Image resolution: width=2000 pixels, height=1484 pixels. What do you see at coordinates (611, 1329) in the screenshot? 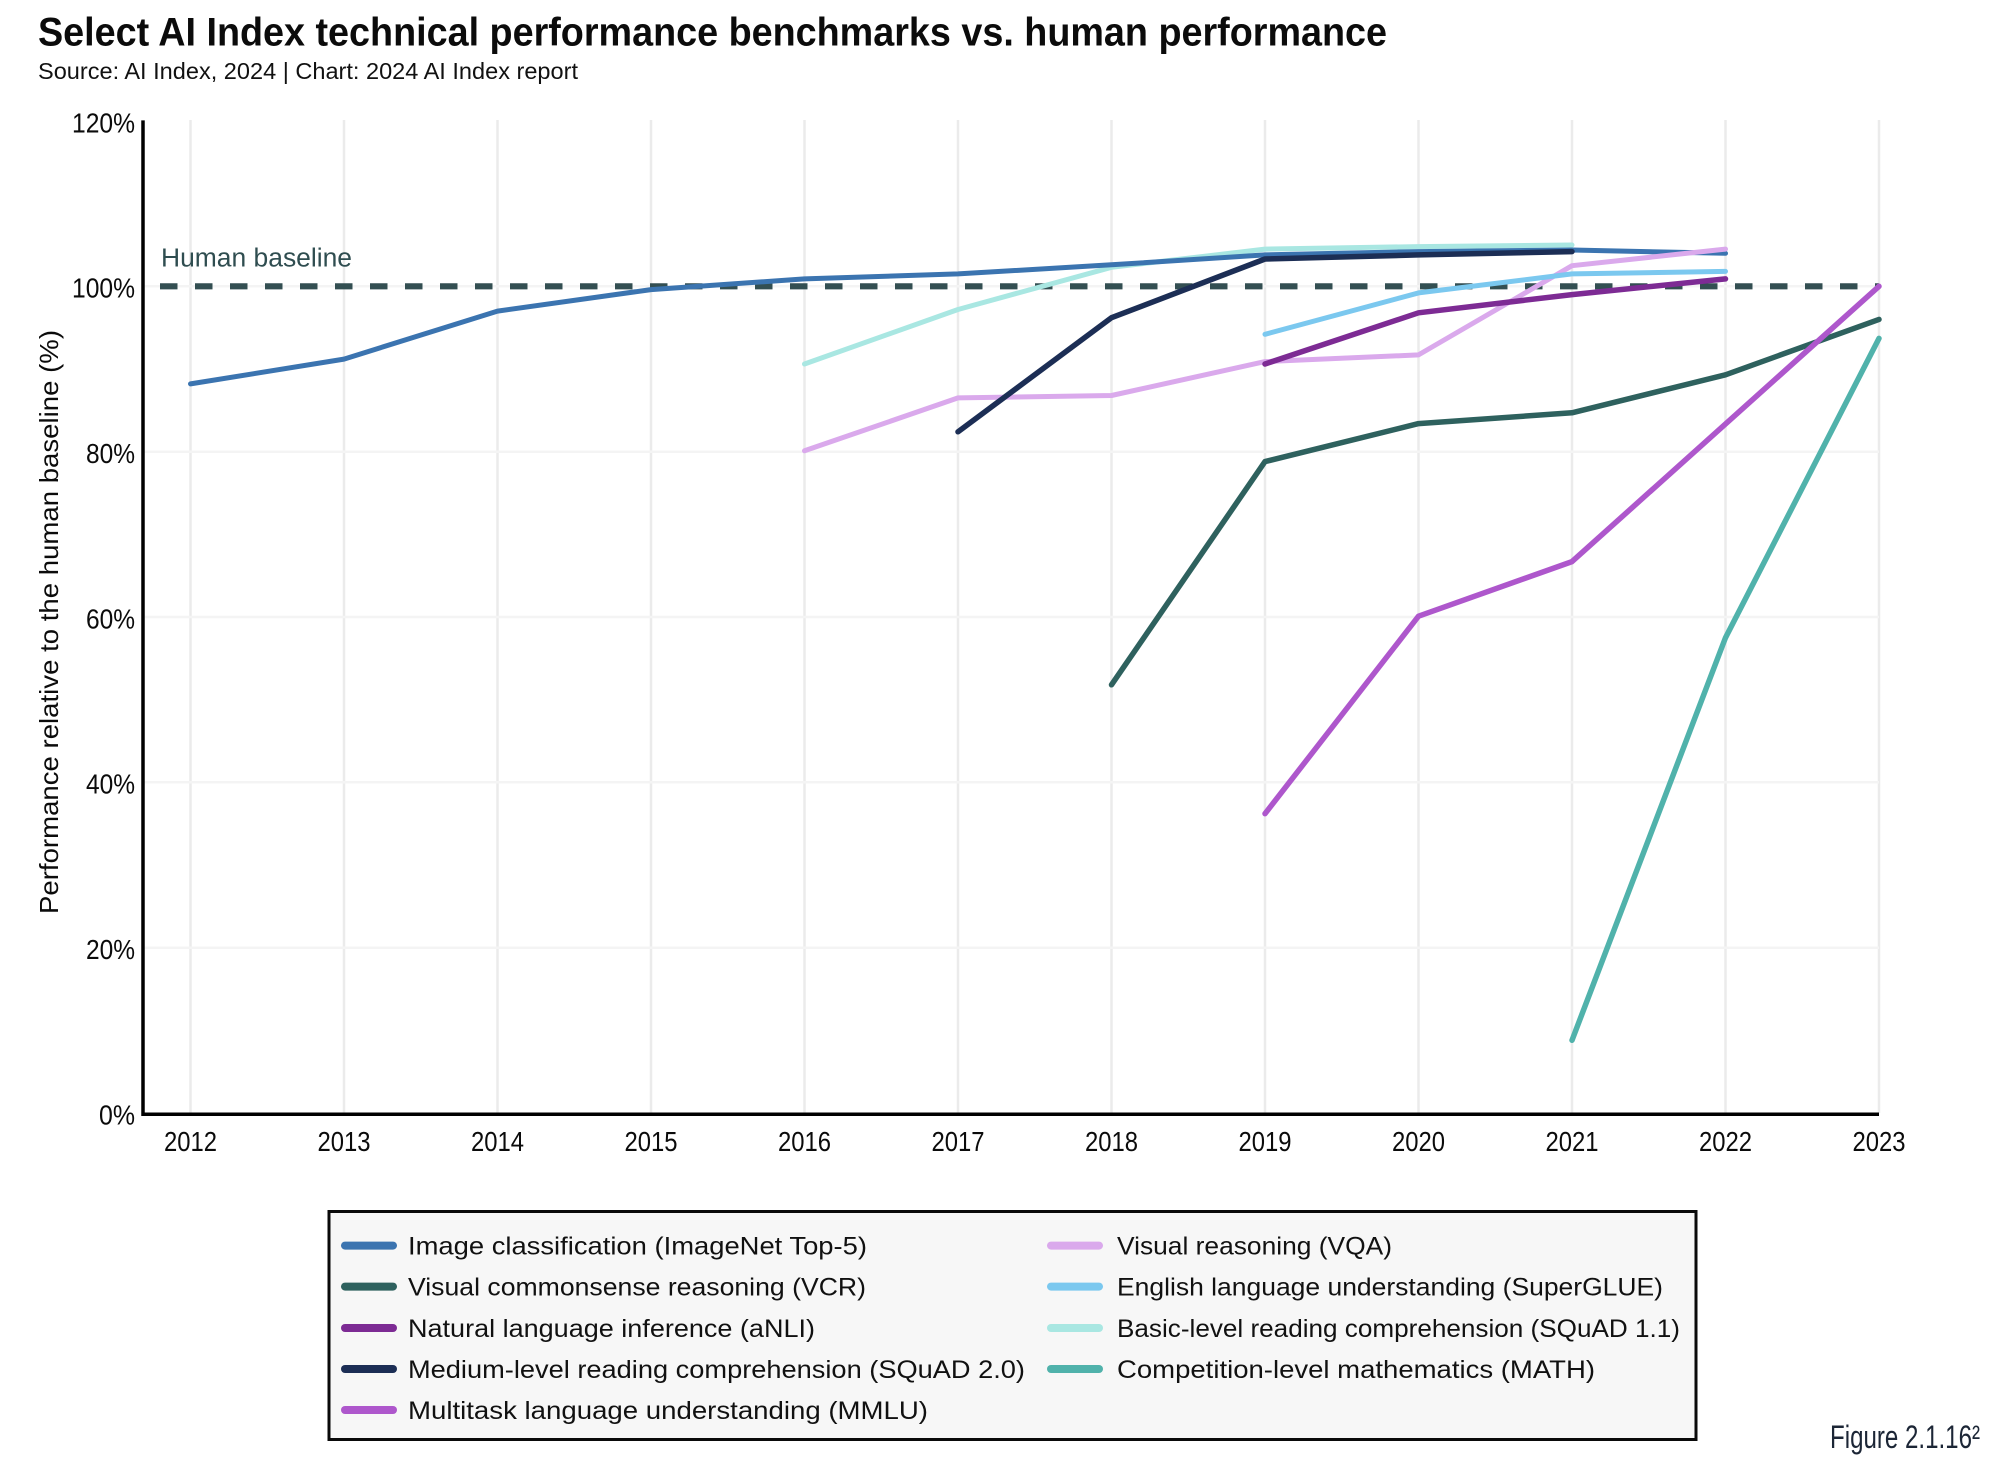
I see `svg-text:Natural language inference (aN: Natural language inference (aNLI)` at bounding box center [611, 1329].